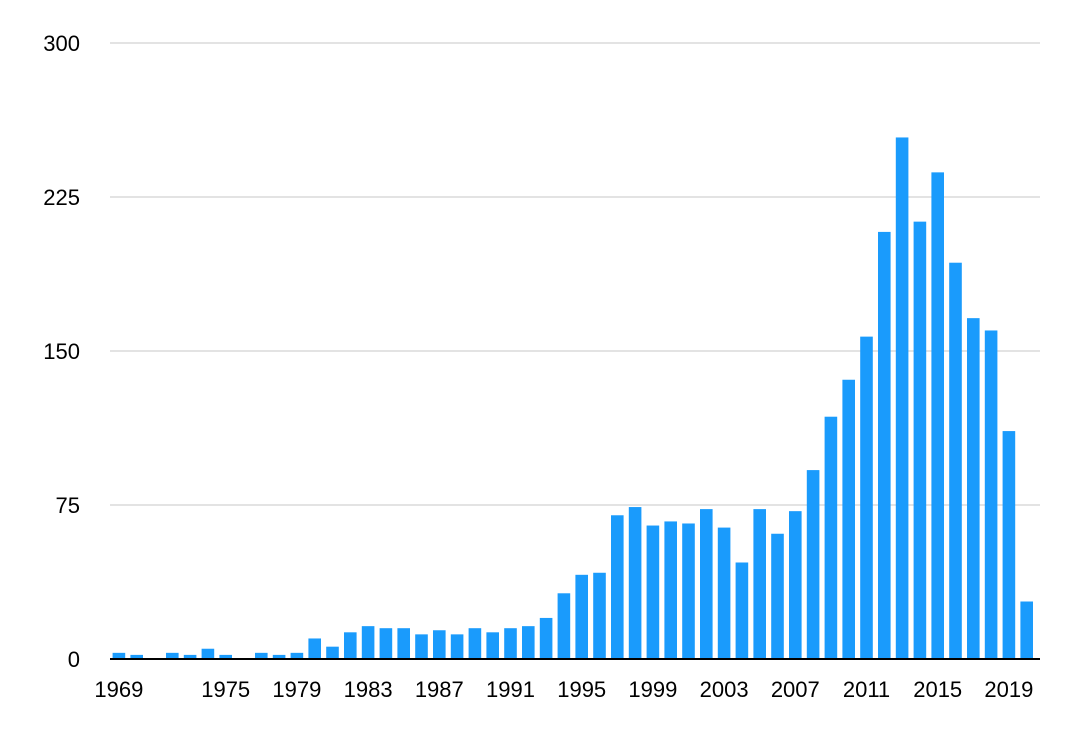  I want to click on x-tick-label: 1991, so click(510, 689).